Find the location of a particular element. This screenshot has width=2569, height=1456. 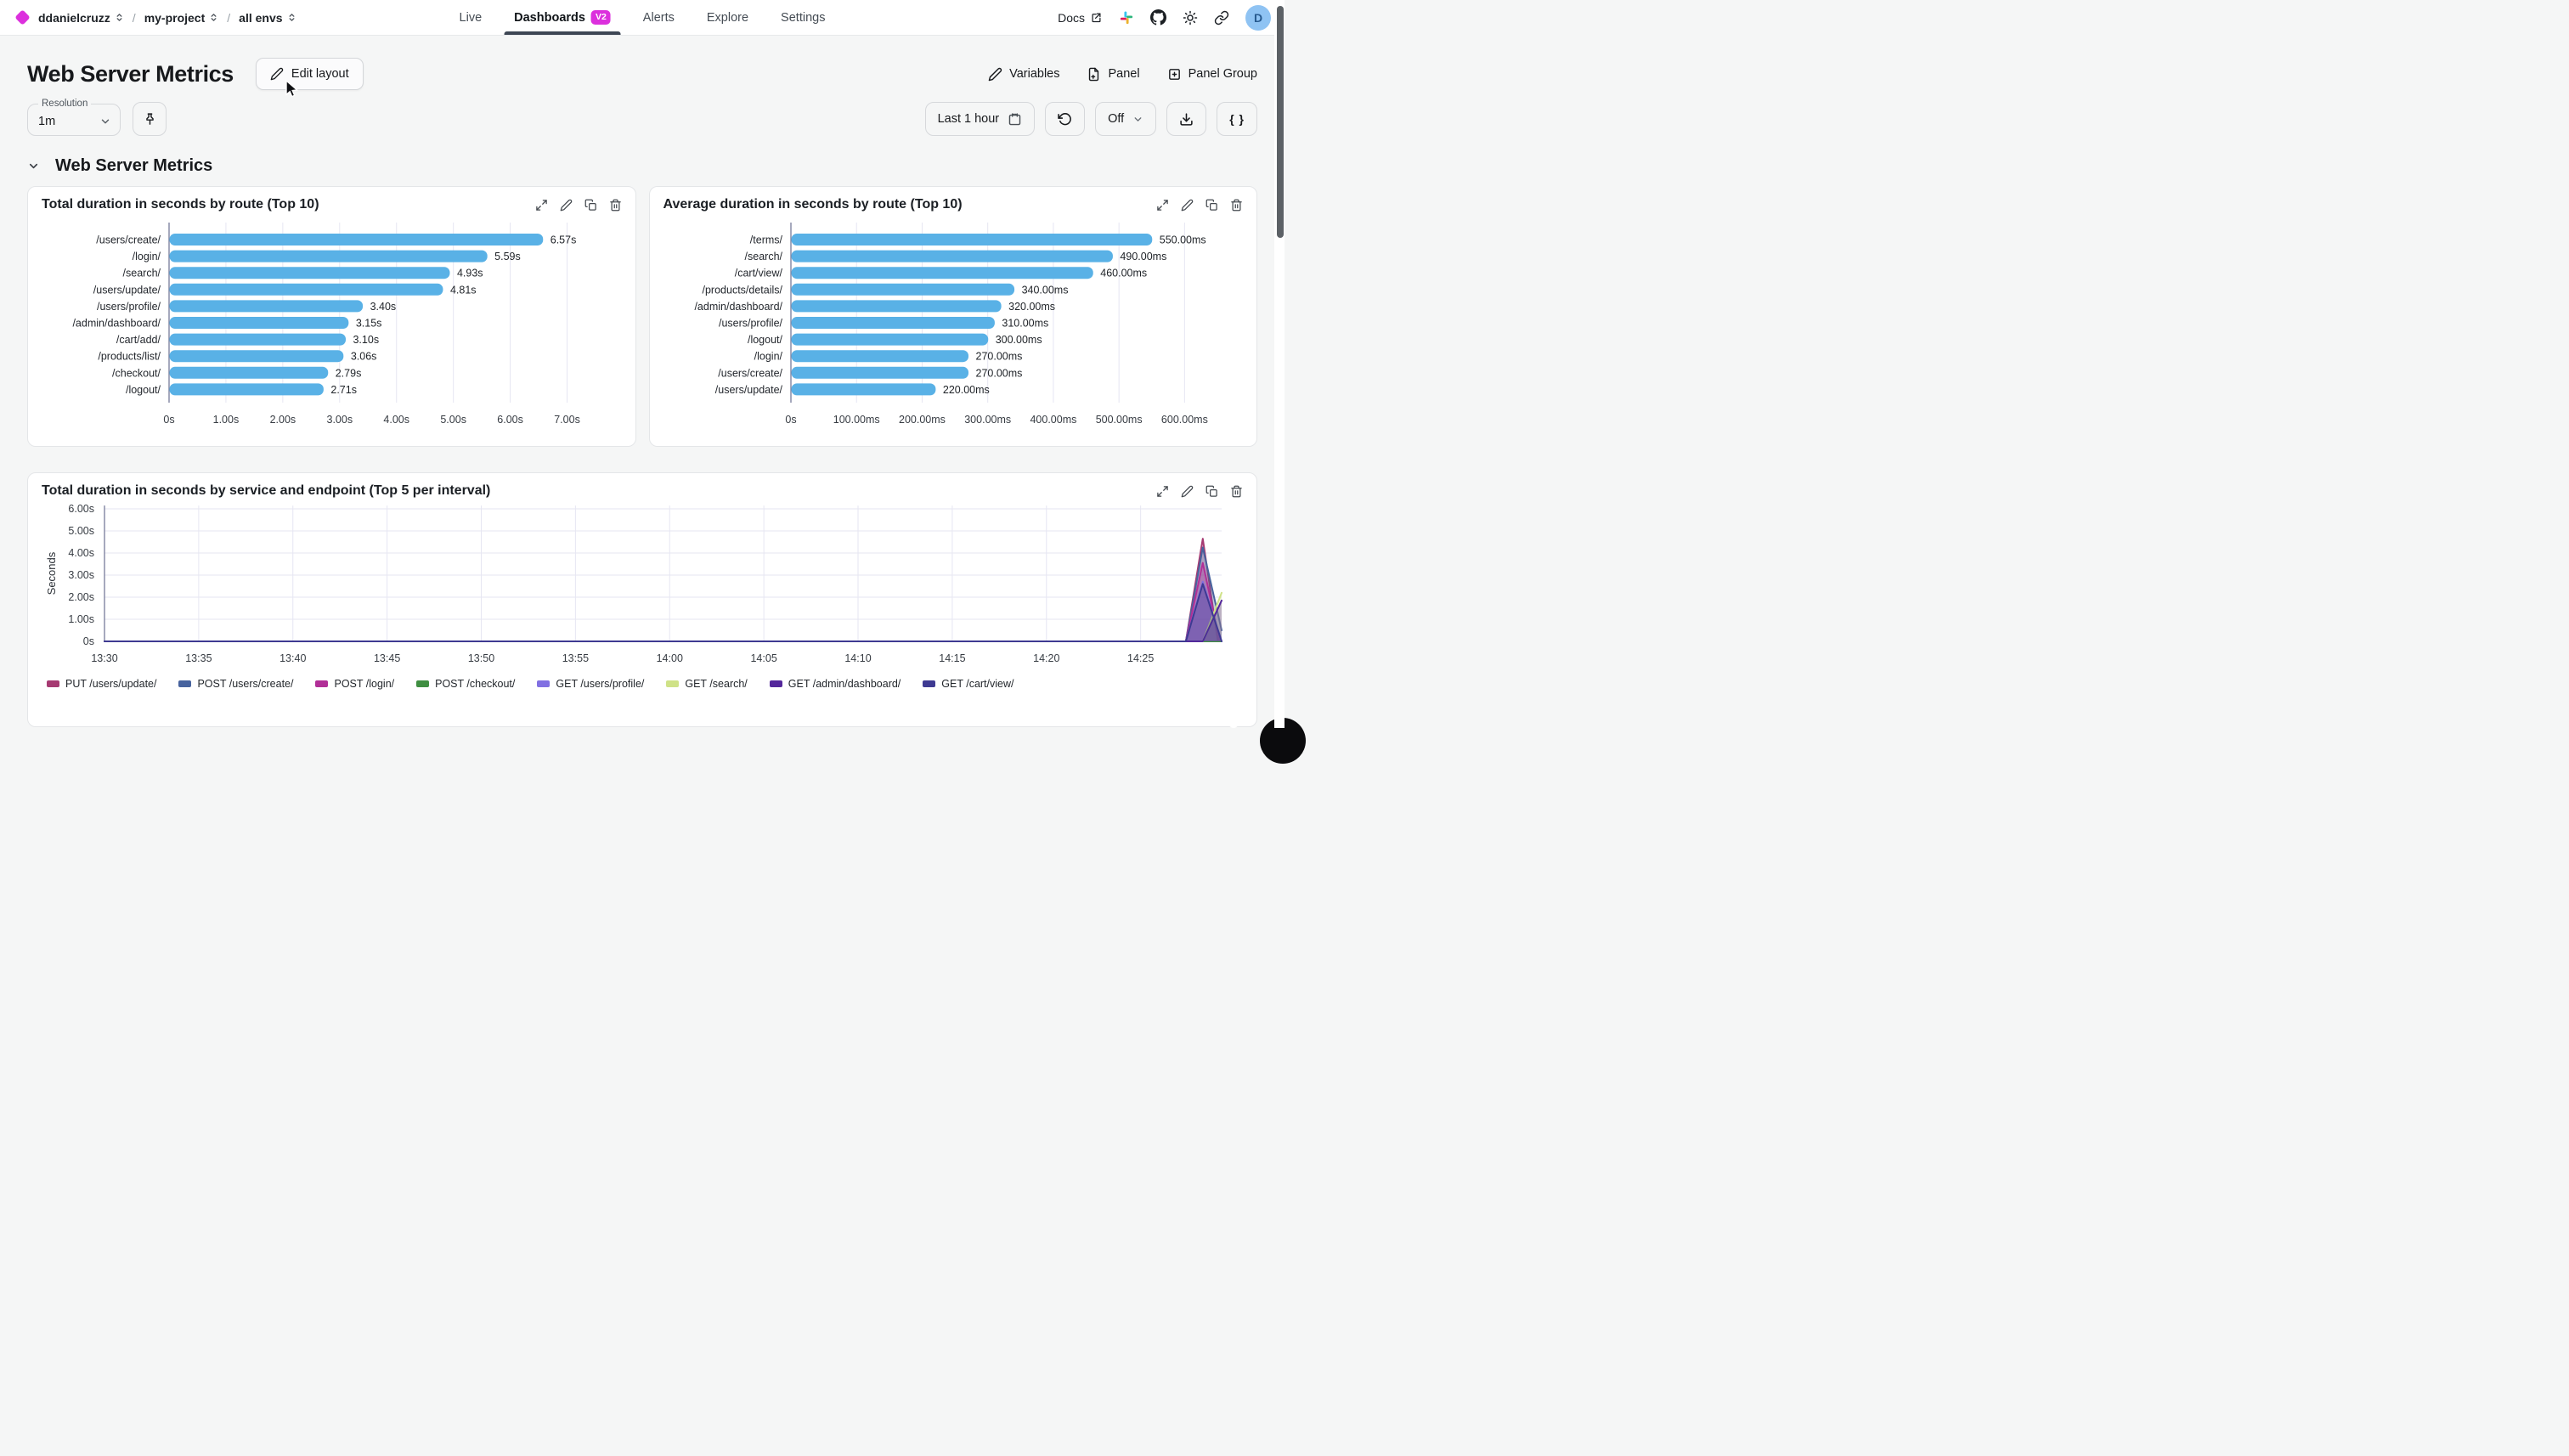

github-link is located at coordinates (1158, 17).